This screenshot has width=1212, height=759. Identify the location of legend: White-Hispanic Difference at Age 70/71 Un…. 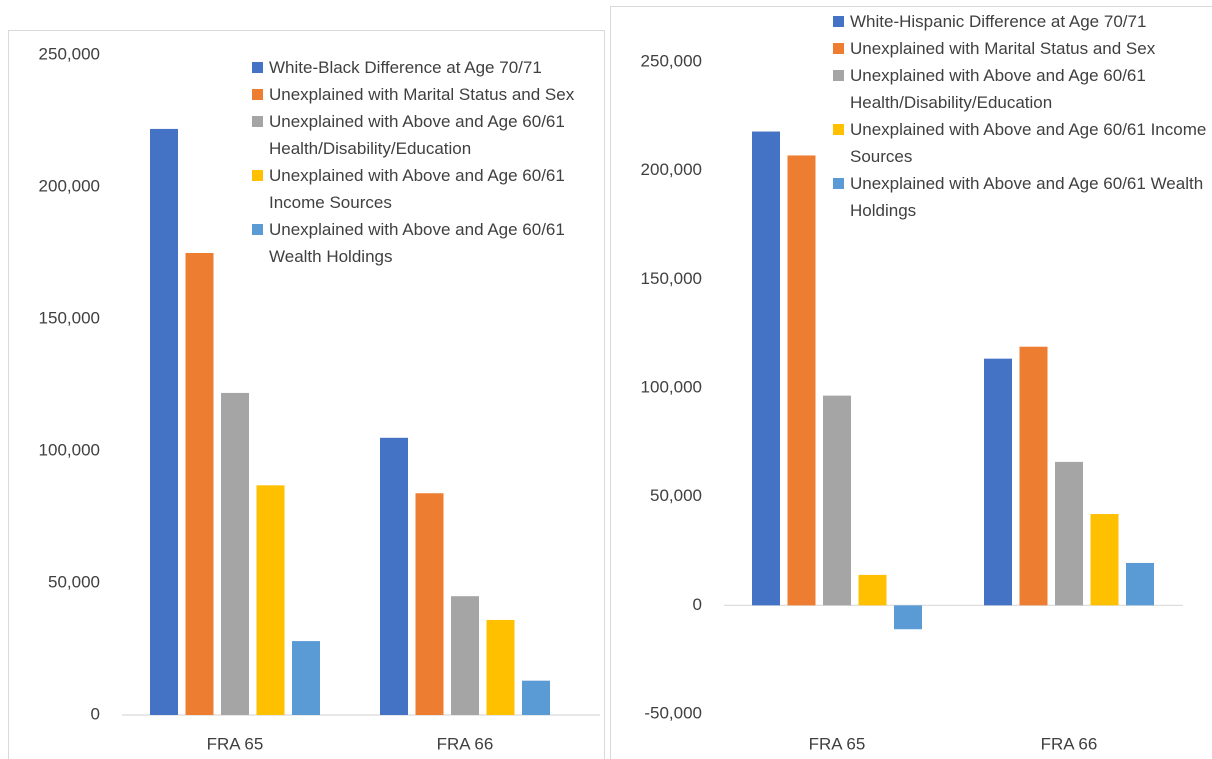
(1020, 116).